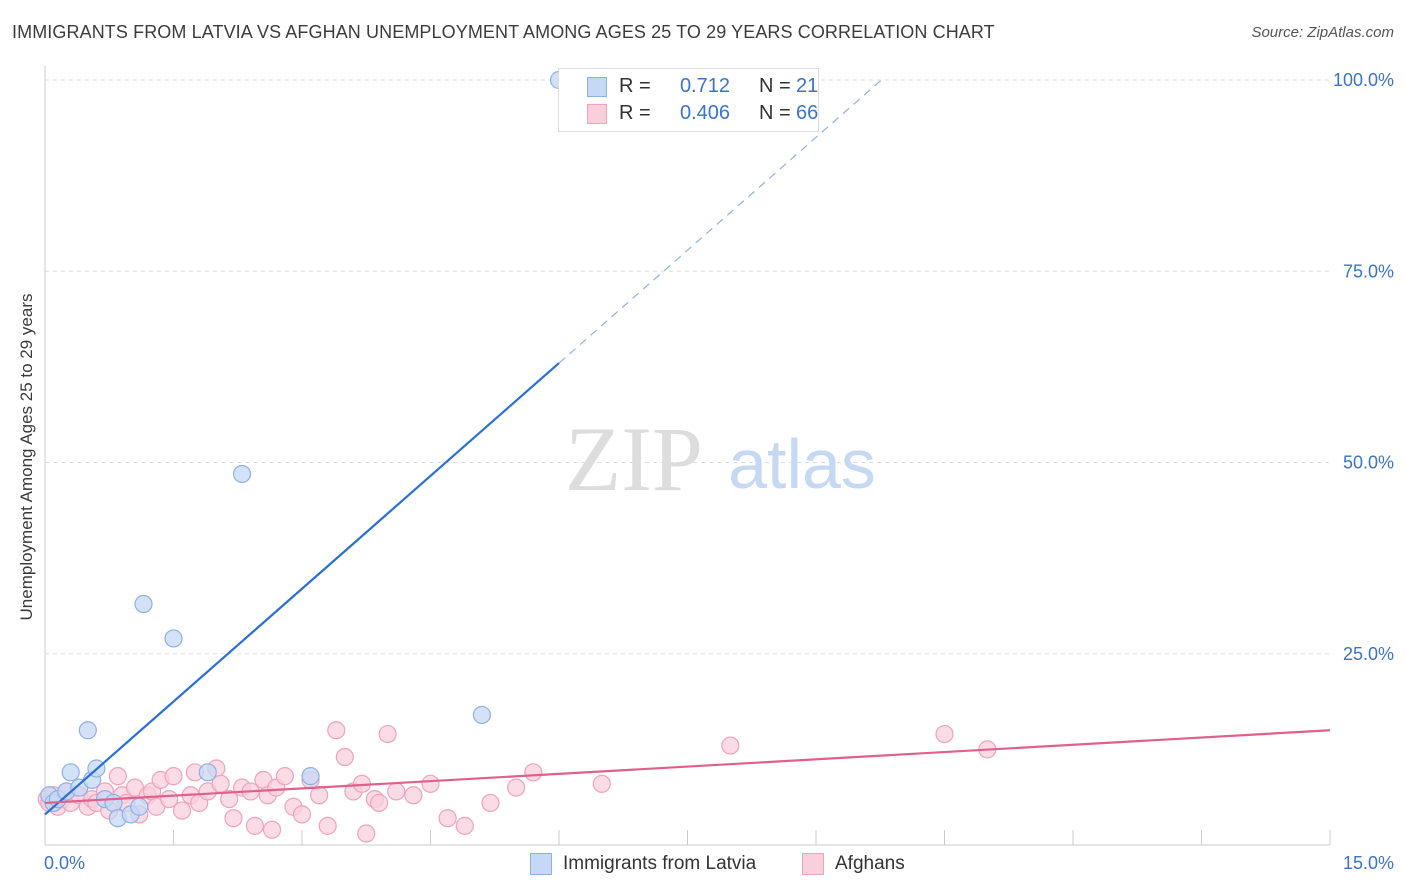  What do you see at coordinates (721, 220) in the screenshot?
I see `latvia-trend-extension` at bounding box center [721, 220].